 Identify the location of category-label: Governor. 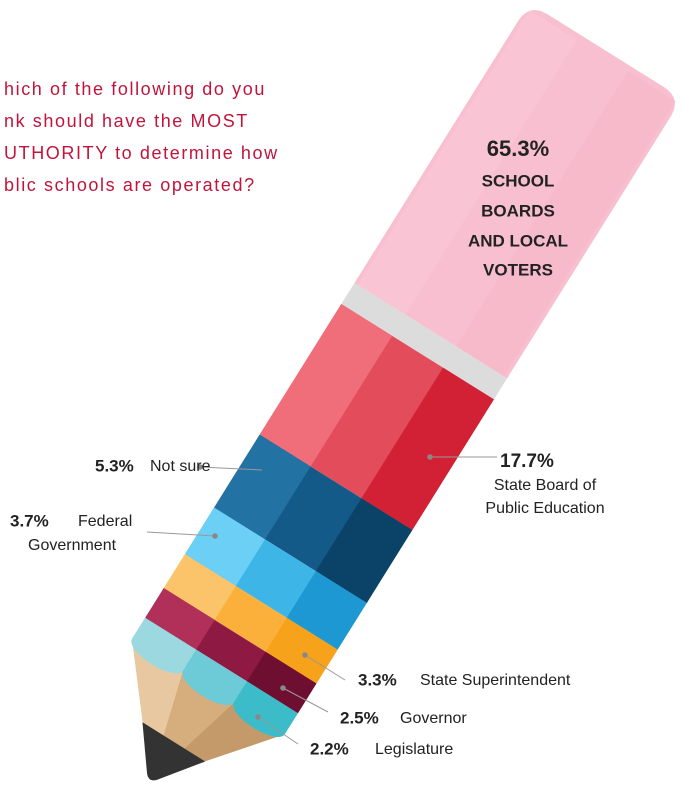
(433, 718).